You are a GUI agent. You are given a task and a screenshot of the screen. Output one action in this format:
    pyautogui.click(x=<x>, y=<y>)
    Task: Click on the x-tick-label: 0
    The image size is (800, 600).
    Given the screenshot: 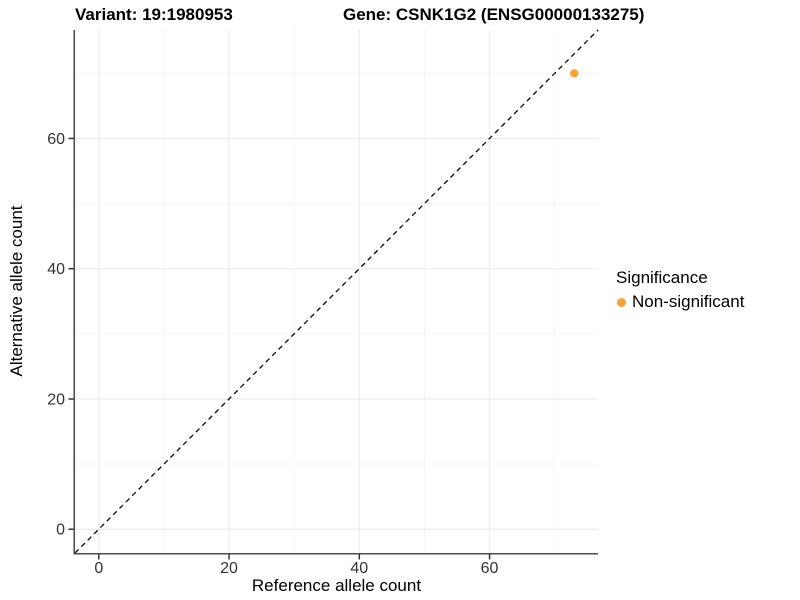 What is the action you would take?
    pyautogui.click(x=98, y=568)
    